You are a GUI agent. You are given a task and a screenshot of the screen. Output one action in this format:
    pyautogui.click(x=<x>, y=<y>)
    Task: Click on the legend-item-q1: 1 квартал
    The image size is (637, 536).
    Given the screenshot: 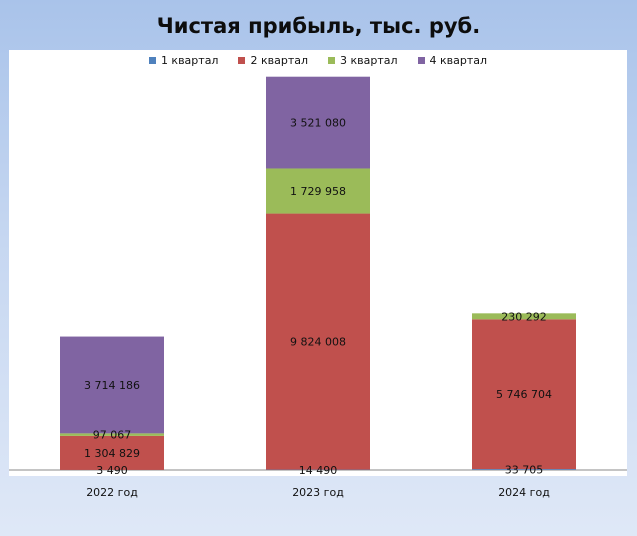 What is the action you would take?
    pyautogui.click(x=183, y=60)
    